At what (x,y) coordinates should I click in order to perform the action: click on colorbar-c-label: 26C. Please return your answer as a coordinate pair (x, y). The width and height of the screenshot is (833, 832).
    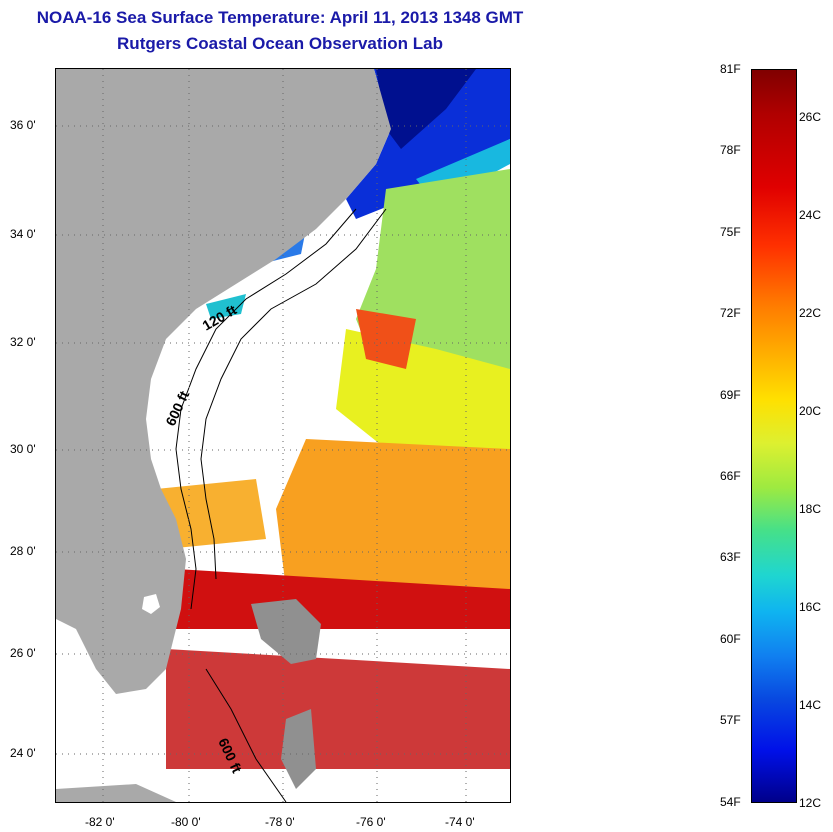
    Looking at the image, I should click on (810, 117).